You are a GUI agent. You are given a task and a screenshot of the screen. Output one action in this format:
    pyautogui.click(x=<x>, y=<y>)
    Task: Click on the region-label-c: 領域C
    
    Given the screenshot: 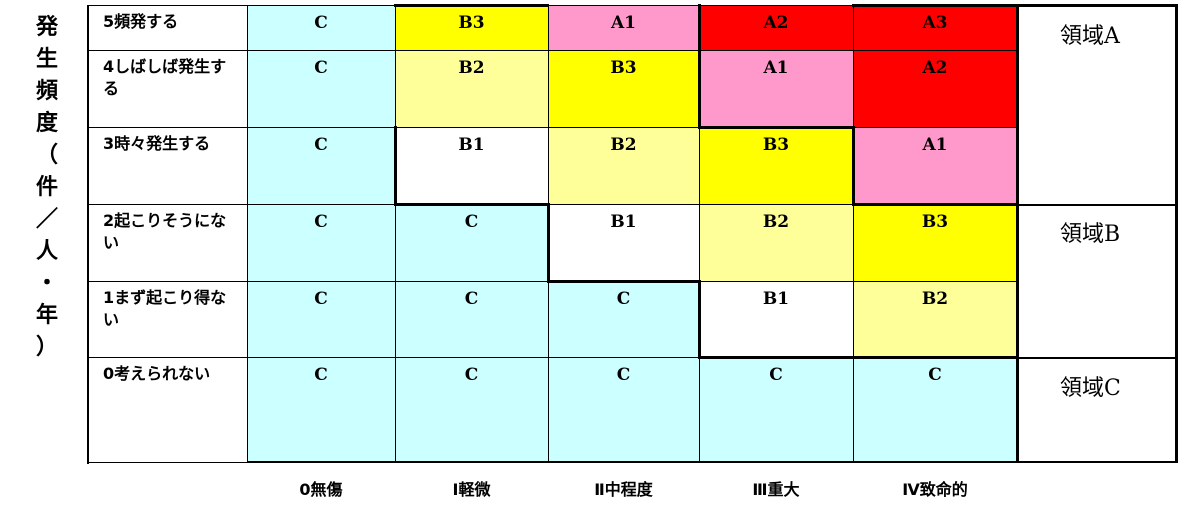 What is the action you would take?
    pyautogui.click(x=1090, y=388)
    